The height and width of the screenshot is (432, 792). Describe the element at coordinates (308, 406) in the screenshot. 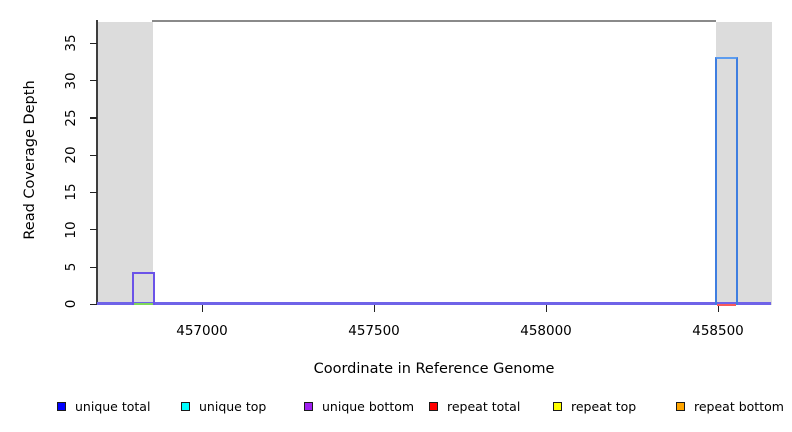

I see `legend-swatch-unique-bottom` at that location.